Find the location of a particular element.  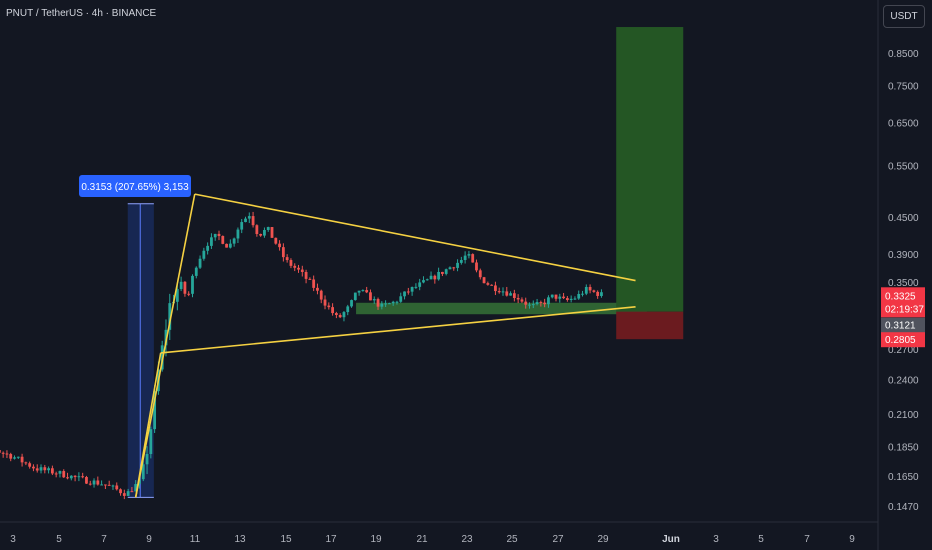

entry-price-badge is located at coordinates (903, 325).